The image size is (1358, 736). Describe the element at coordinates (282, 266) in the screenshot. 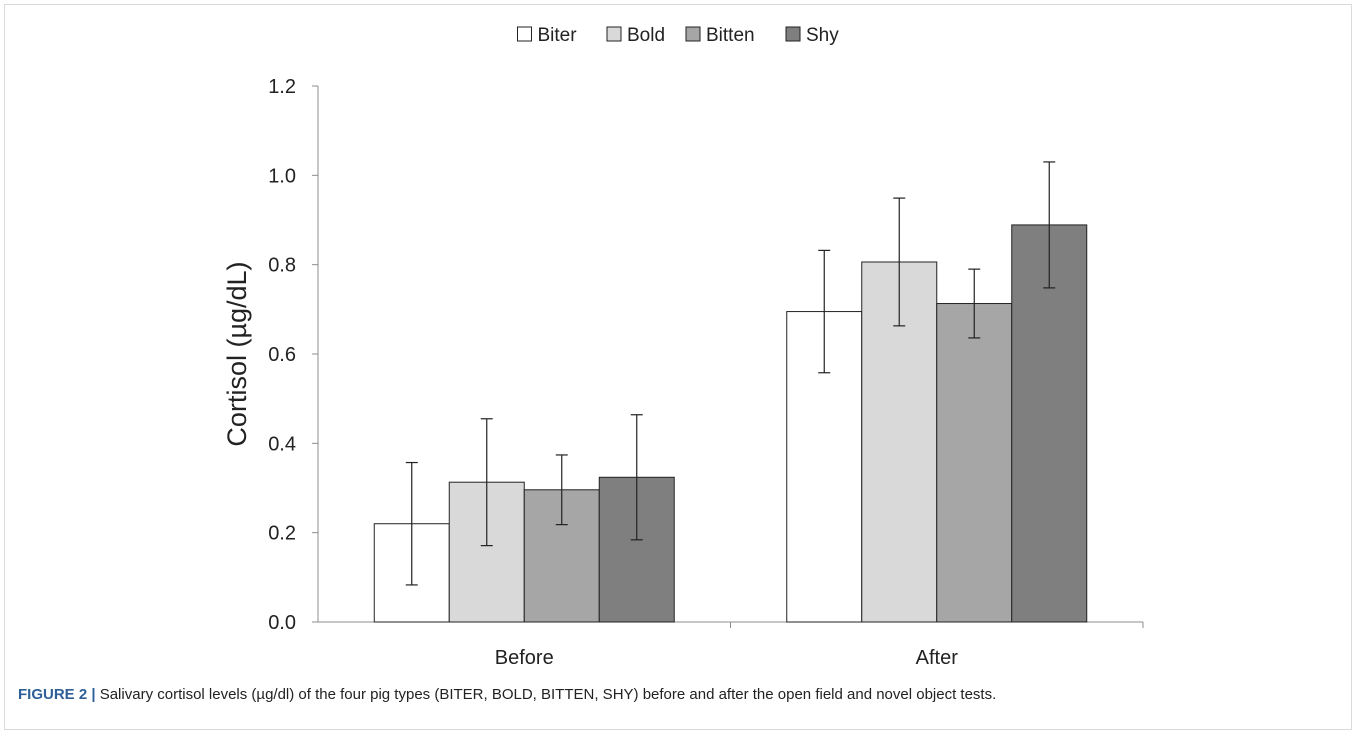

I see `y-tick-label: 0.8` at that location.